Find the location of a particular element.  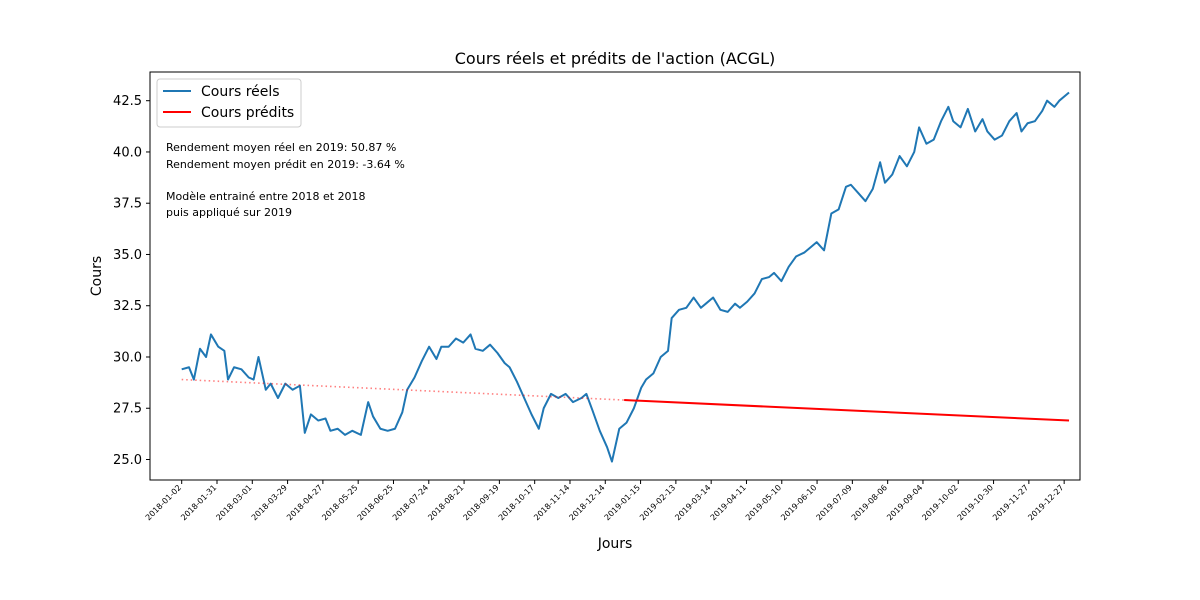

x-tick-label: 2019-12-27 is located at coordinates (1045, 502).